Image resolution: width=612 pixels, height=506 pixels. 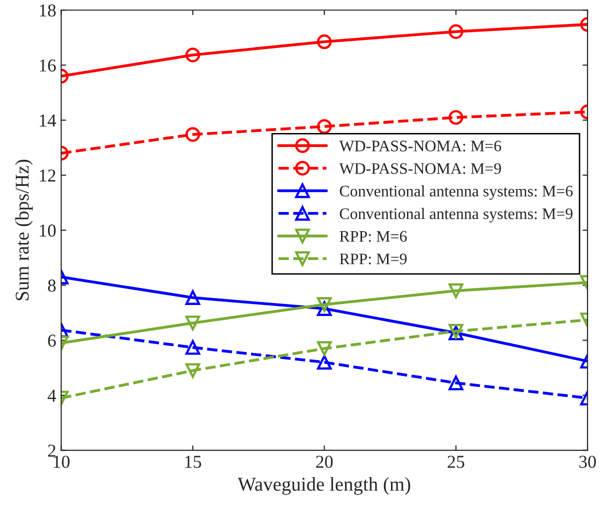 I want to click on y-tick-label: 4, so click(x=52, y=396).